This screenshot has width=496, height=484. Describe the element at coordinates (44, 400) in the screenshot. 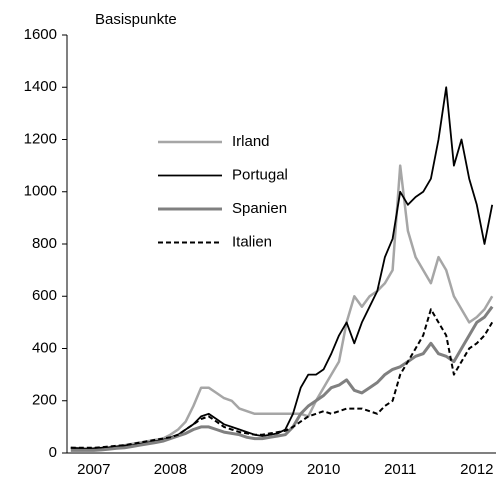

I see `y-tick-label: 200` at that location.